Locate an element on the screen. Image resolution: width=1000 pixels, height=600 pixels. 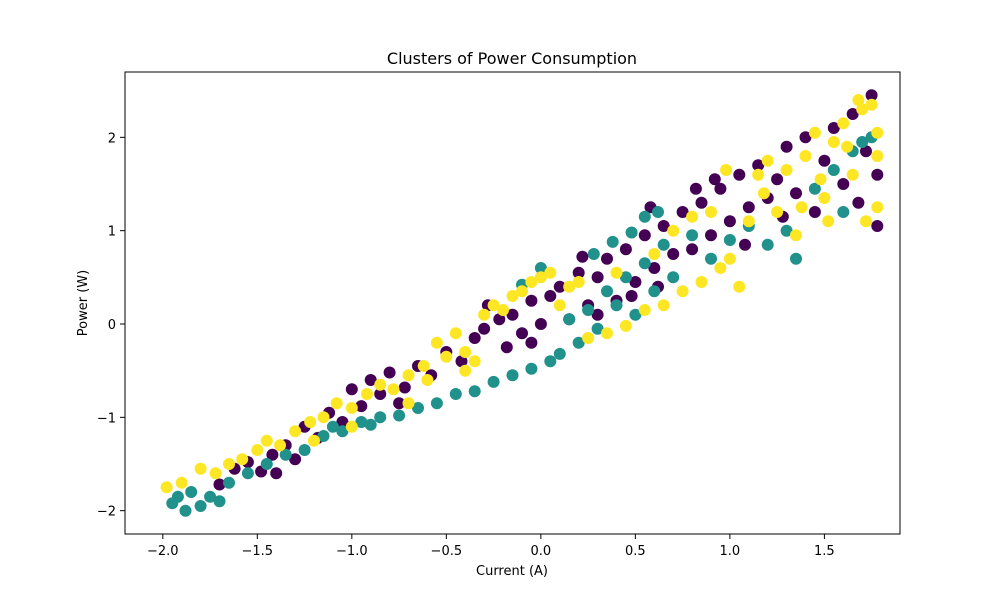
x-axis: −2.0 −1.5 −1.0 −0.5 0.0 0.5 1.0 1.5 is located at coordinates (491, 546).